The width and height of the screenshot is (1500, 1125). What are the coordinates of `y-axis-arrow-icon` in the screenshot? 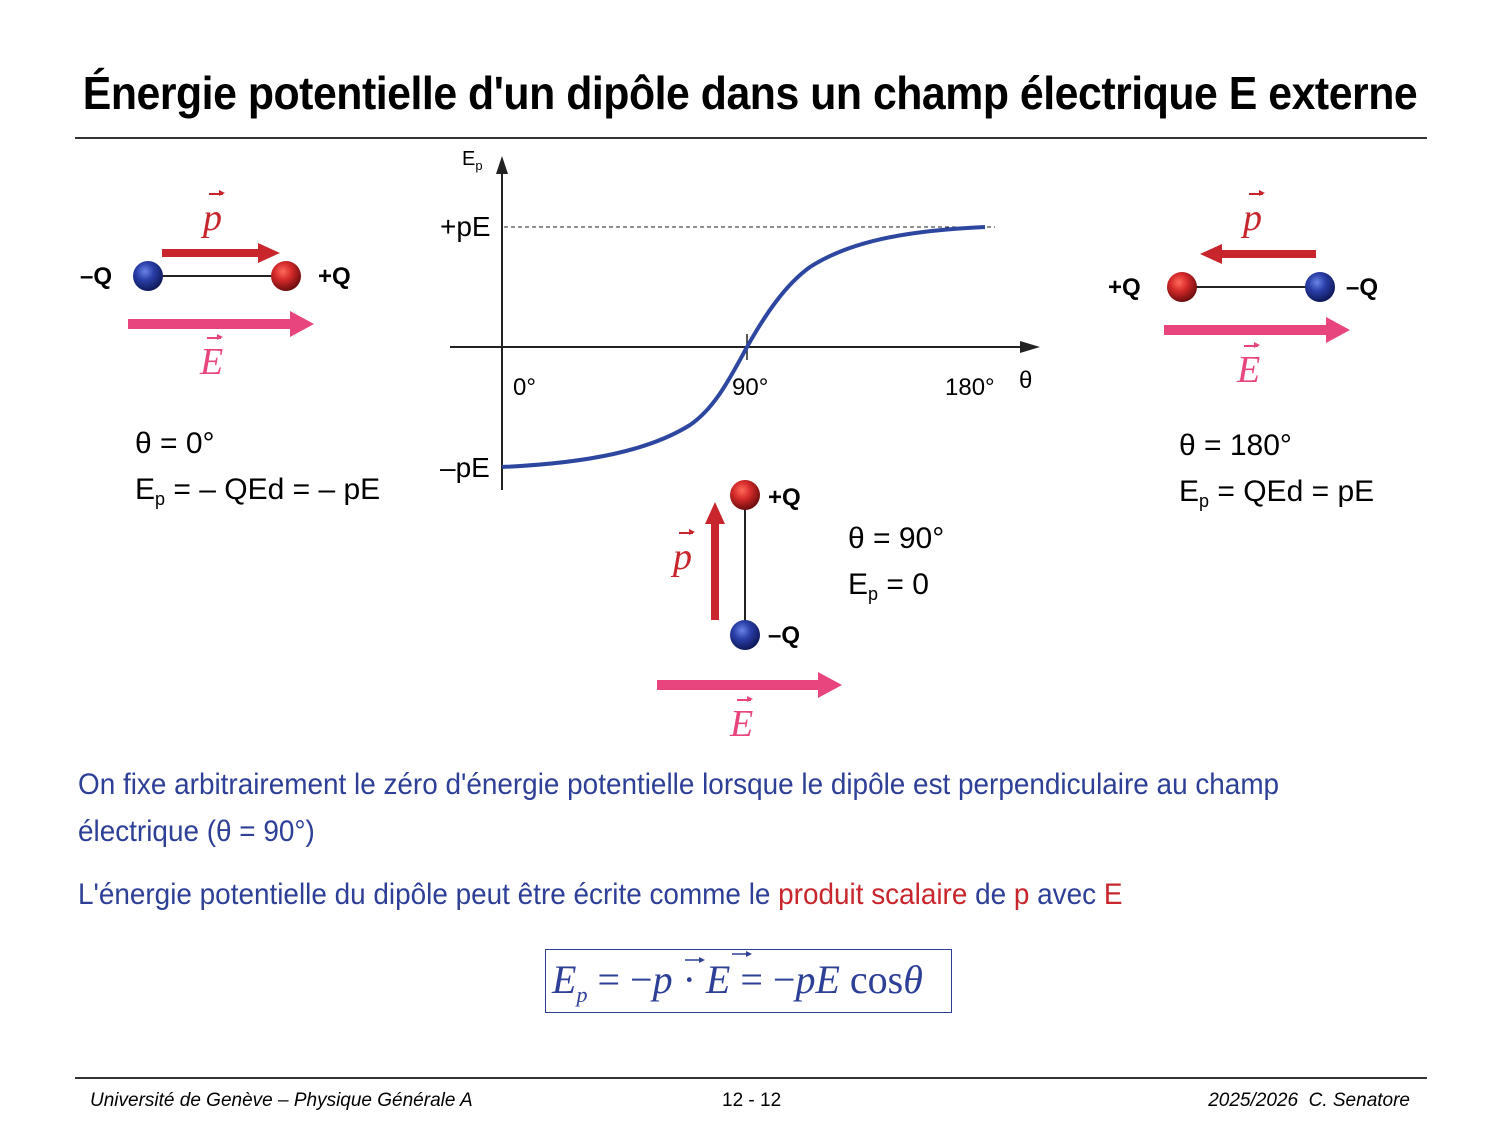 It's located at (502, 165).